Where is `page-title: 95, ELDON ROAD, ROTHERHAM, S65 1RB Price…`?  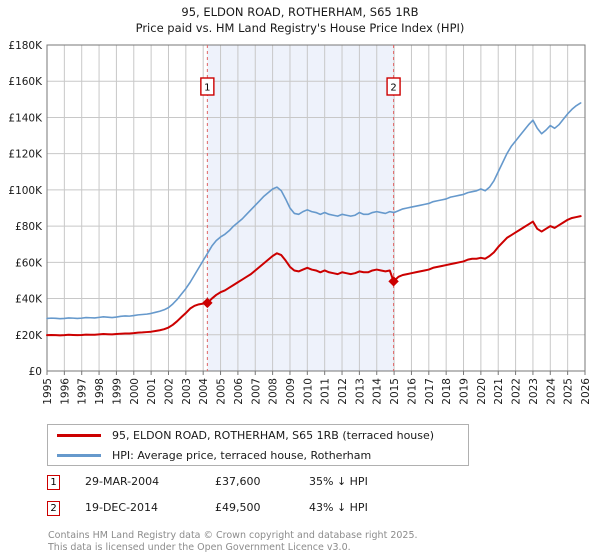
page-title: 95, ELDON ROAD, ROTHERHAM, S65 1RB Price… is located at coordinates (300, 20).